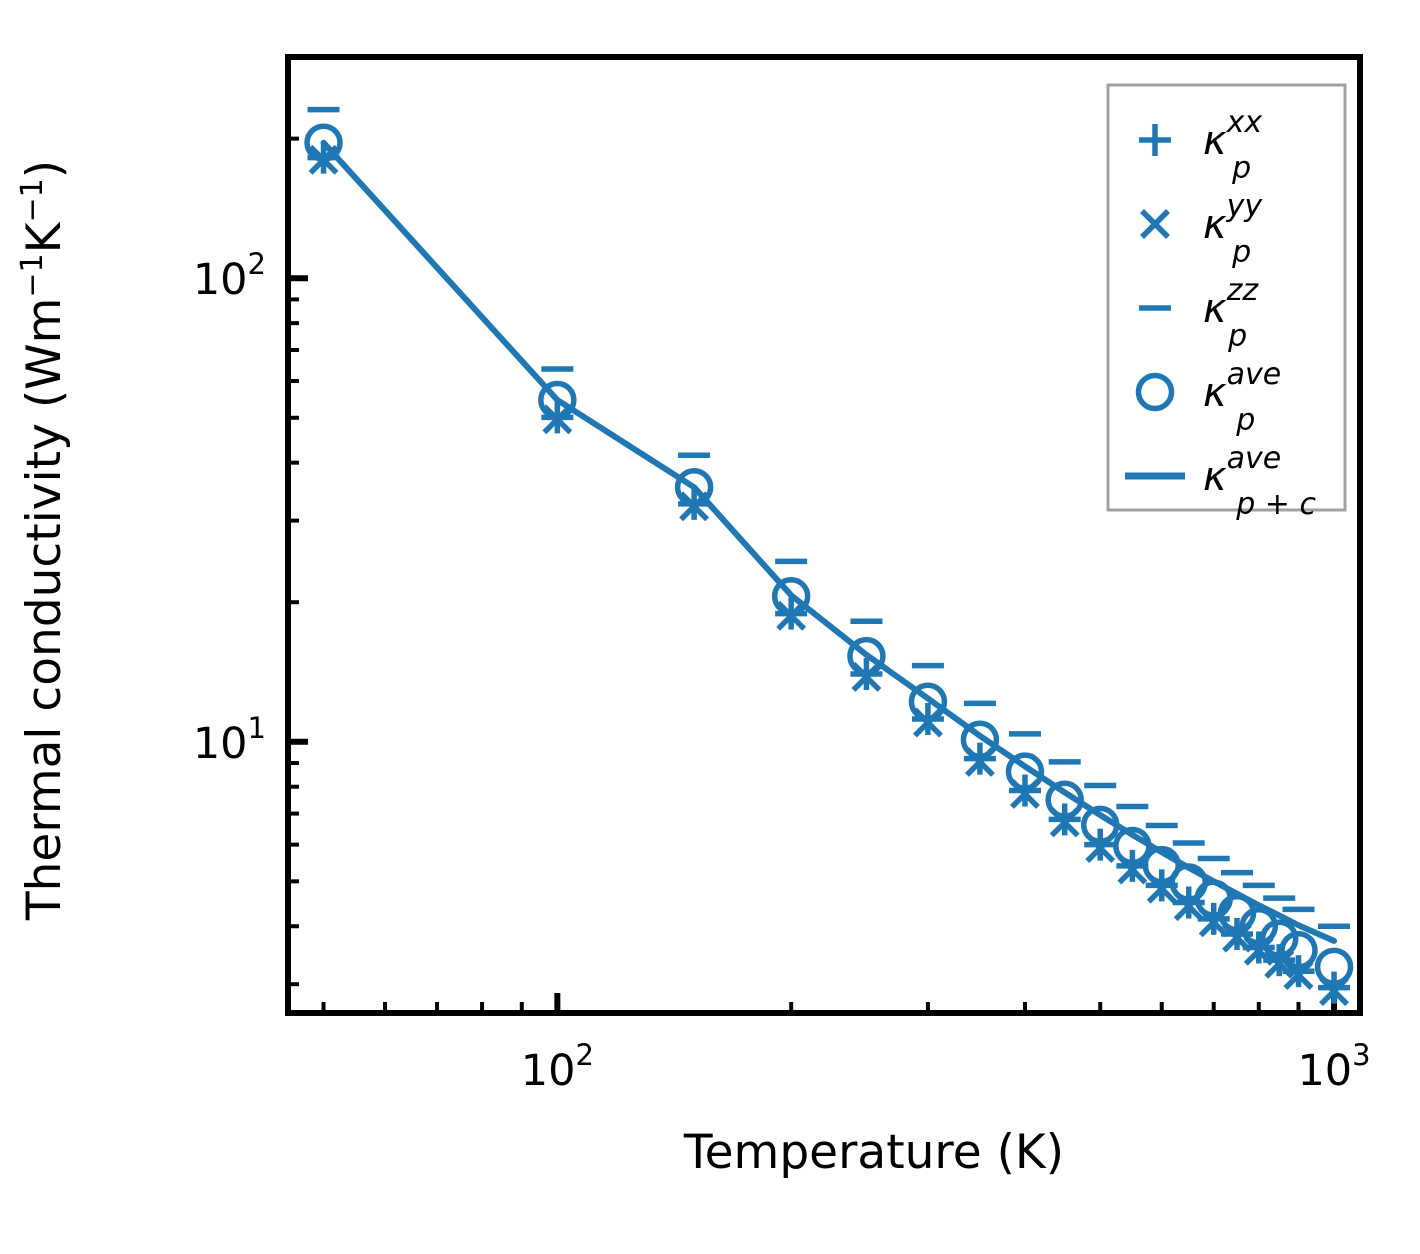  Describe the element at coordinates (229, 508) in the screenshot. I see `y-axis-tick-labels: 10² 10¹` at that location.